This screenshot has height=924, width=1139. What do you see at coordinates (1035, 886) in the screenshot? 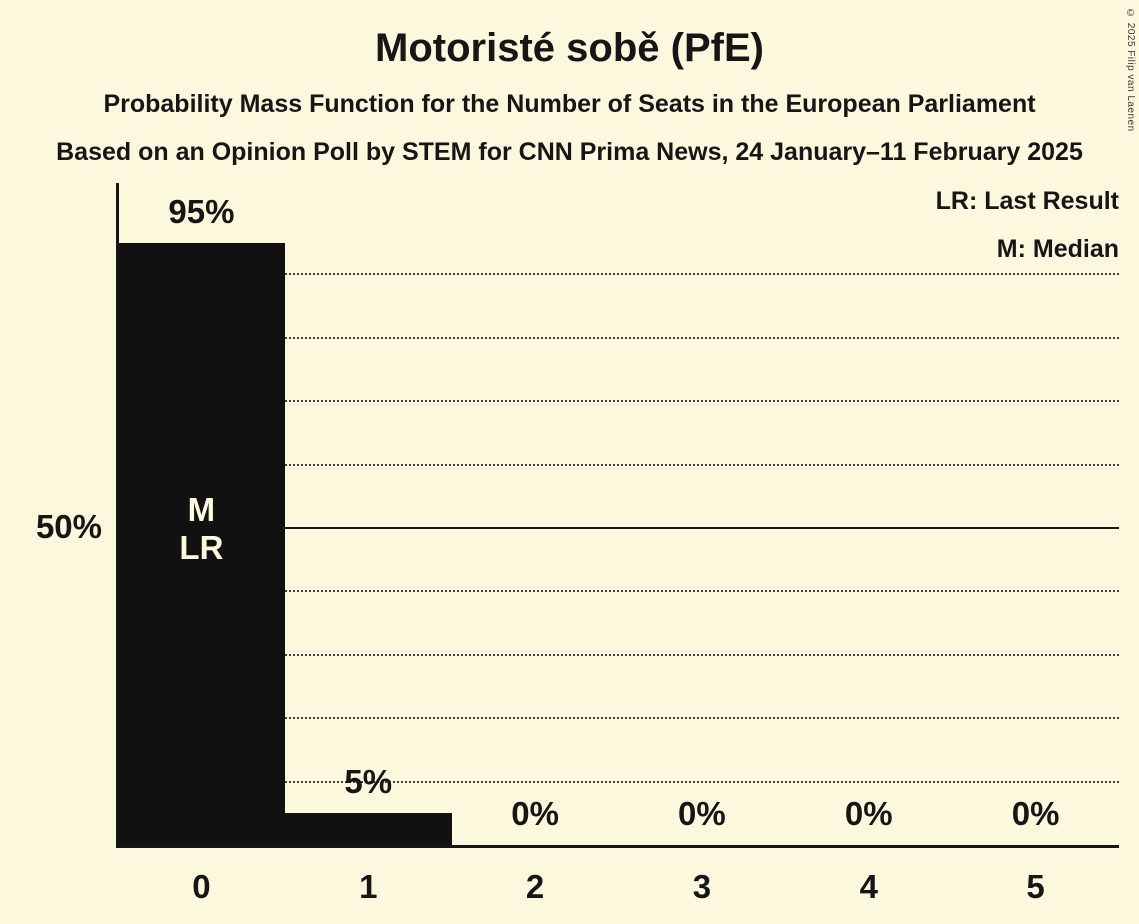
I see `x-axis-tick-label: 5` at bounding box center [1035, 886].